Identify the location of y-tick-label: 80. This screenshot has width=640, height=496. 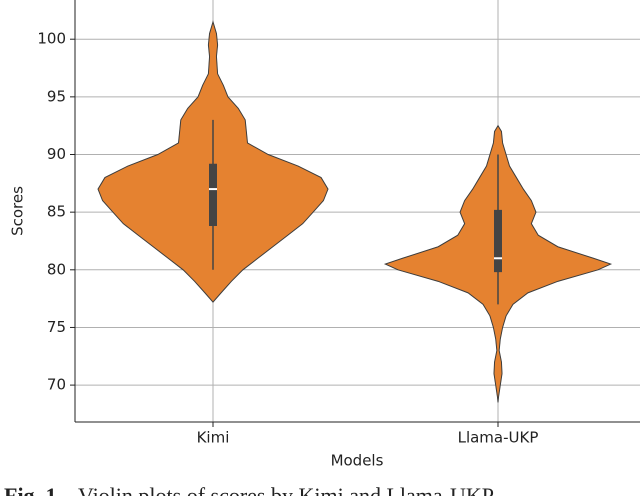
(56, 269).